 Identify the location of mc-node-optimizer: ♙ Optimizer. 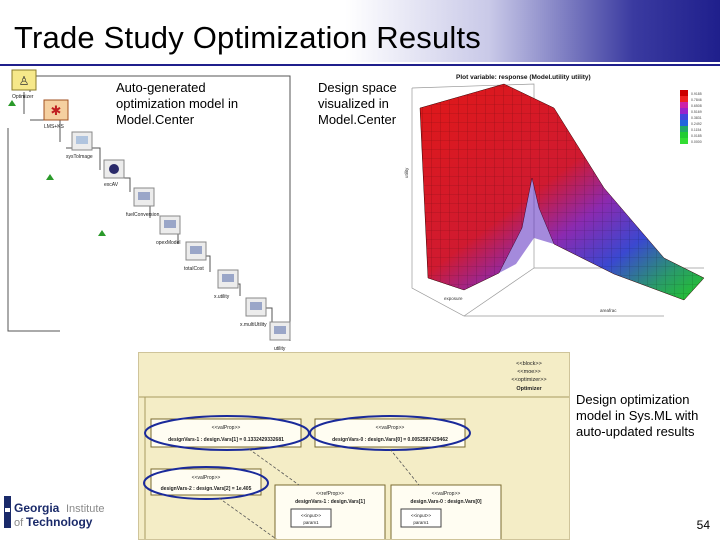
(24, 84).